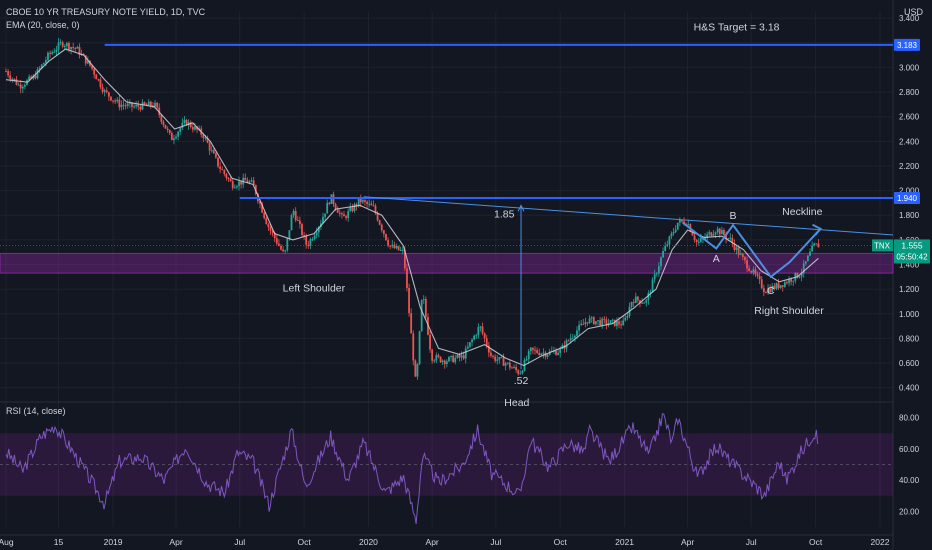 The width and height of the screenshot is (932, 550). What do you see at coordinates (624, 542) in the screenshot?
I see `x-tick-label: 2021` at bounding box center [624, 542].